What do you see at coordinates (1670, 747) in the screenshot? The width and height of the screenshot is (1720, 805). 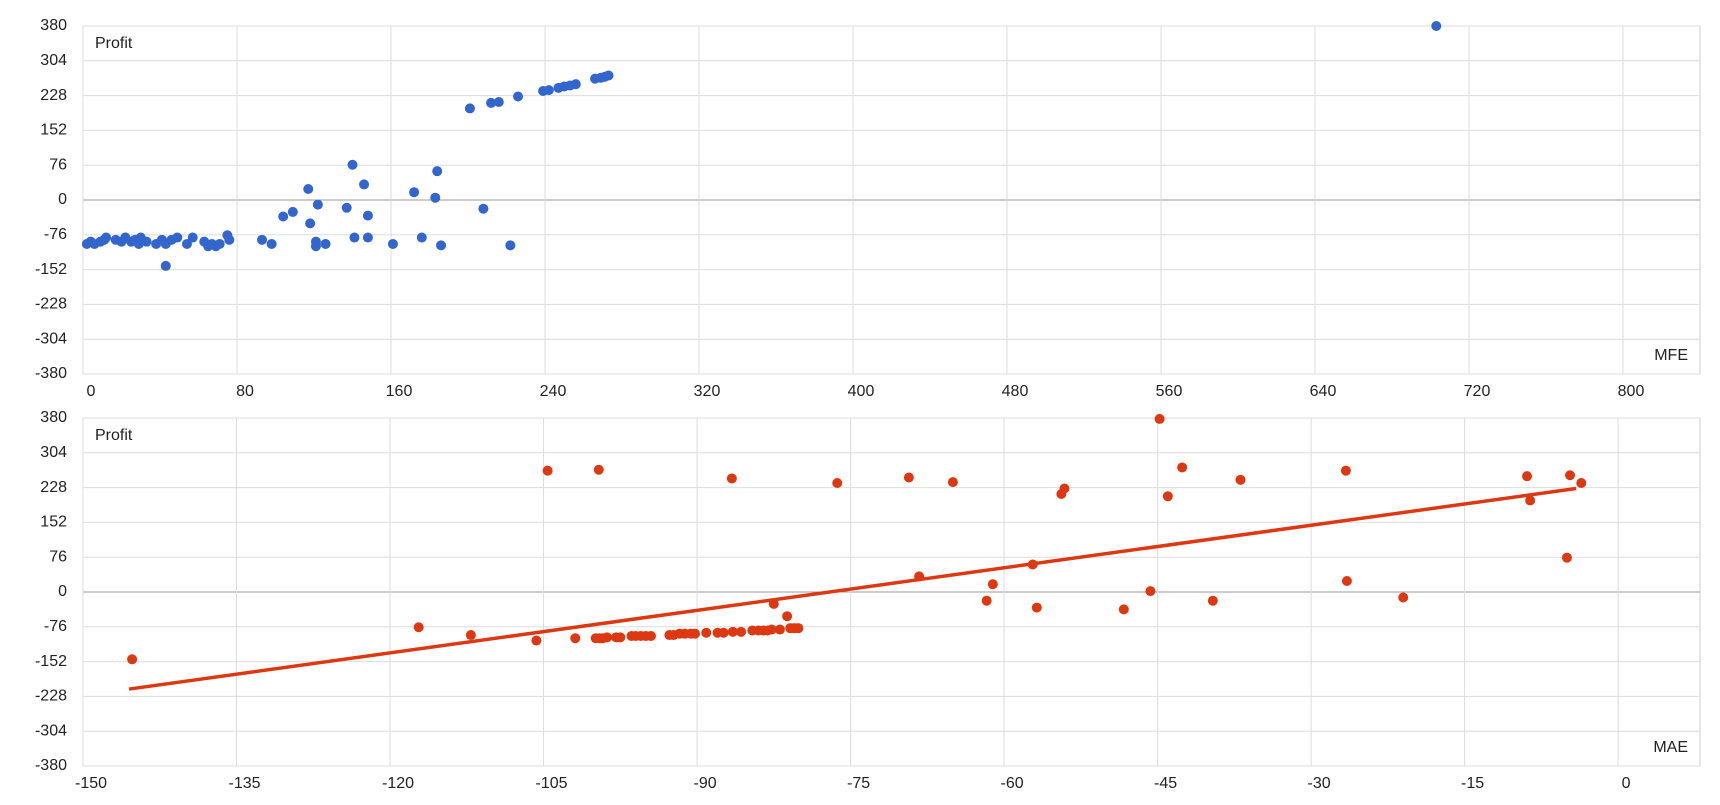 I see `x-axis-title: MAE` at bounding box center [1670, 747].